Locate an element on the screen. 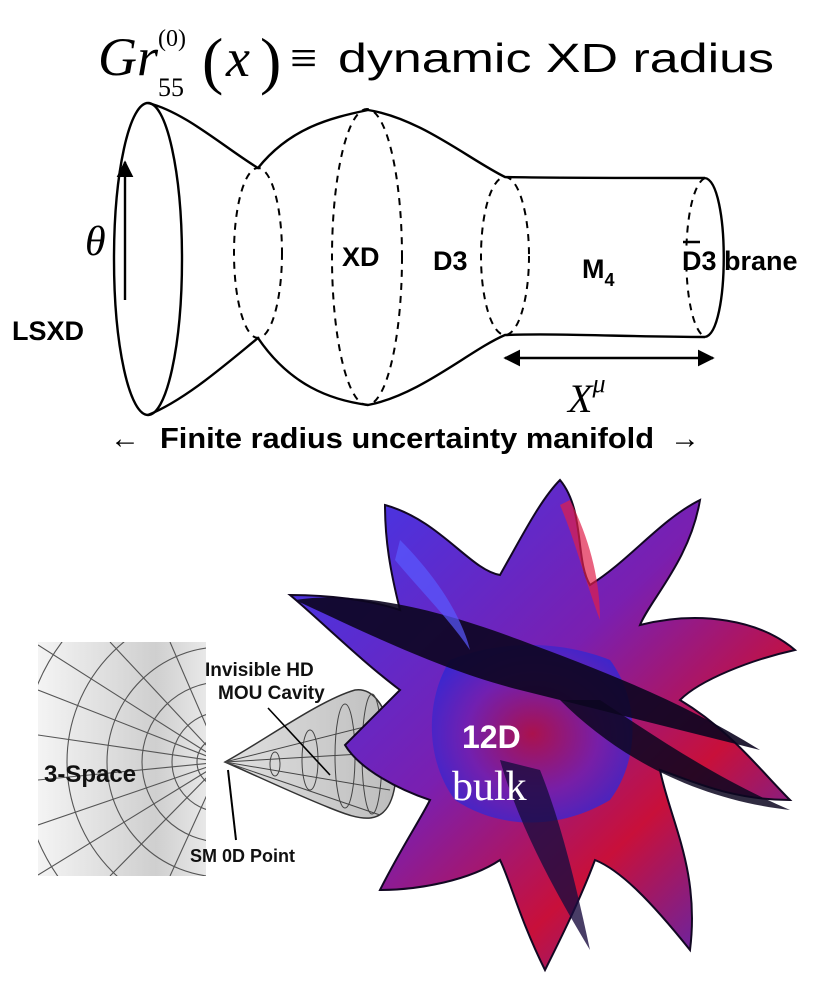 This screenshot has width=814, height=986. cavity-label-line2: MOU Cavity is located at coordinates (271, 693).